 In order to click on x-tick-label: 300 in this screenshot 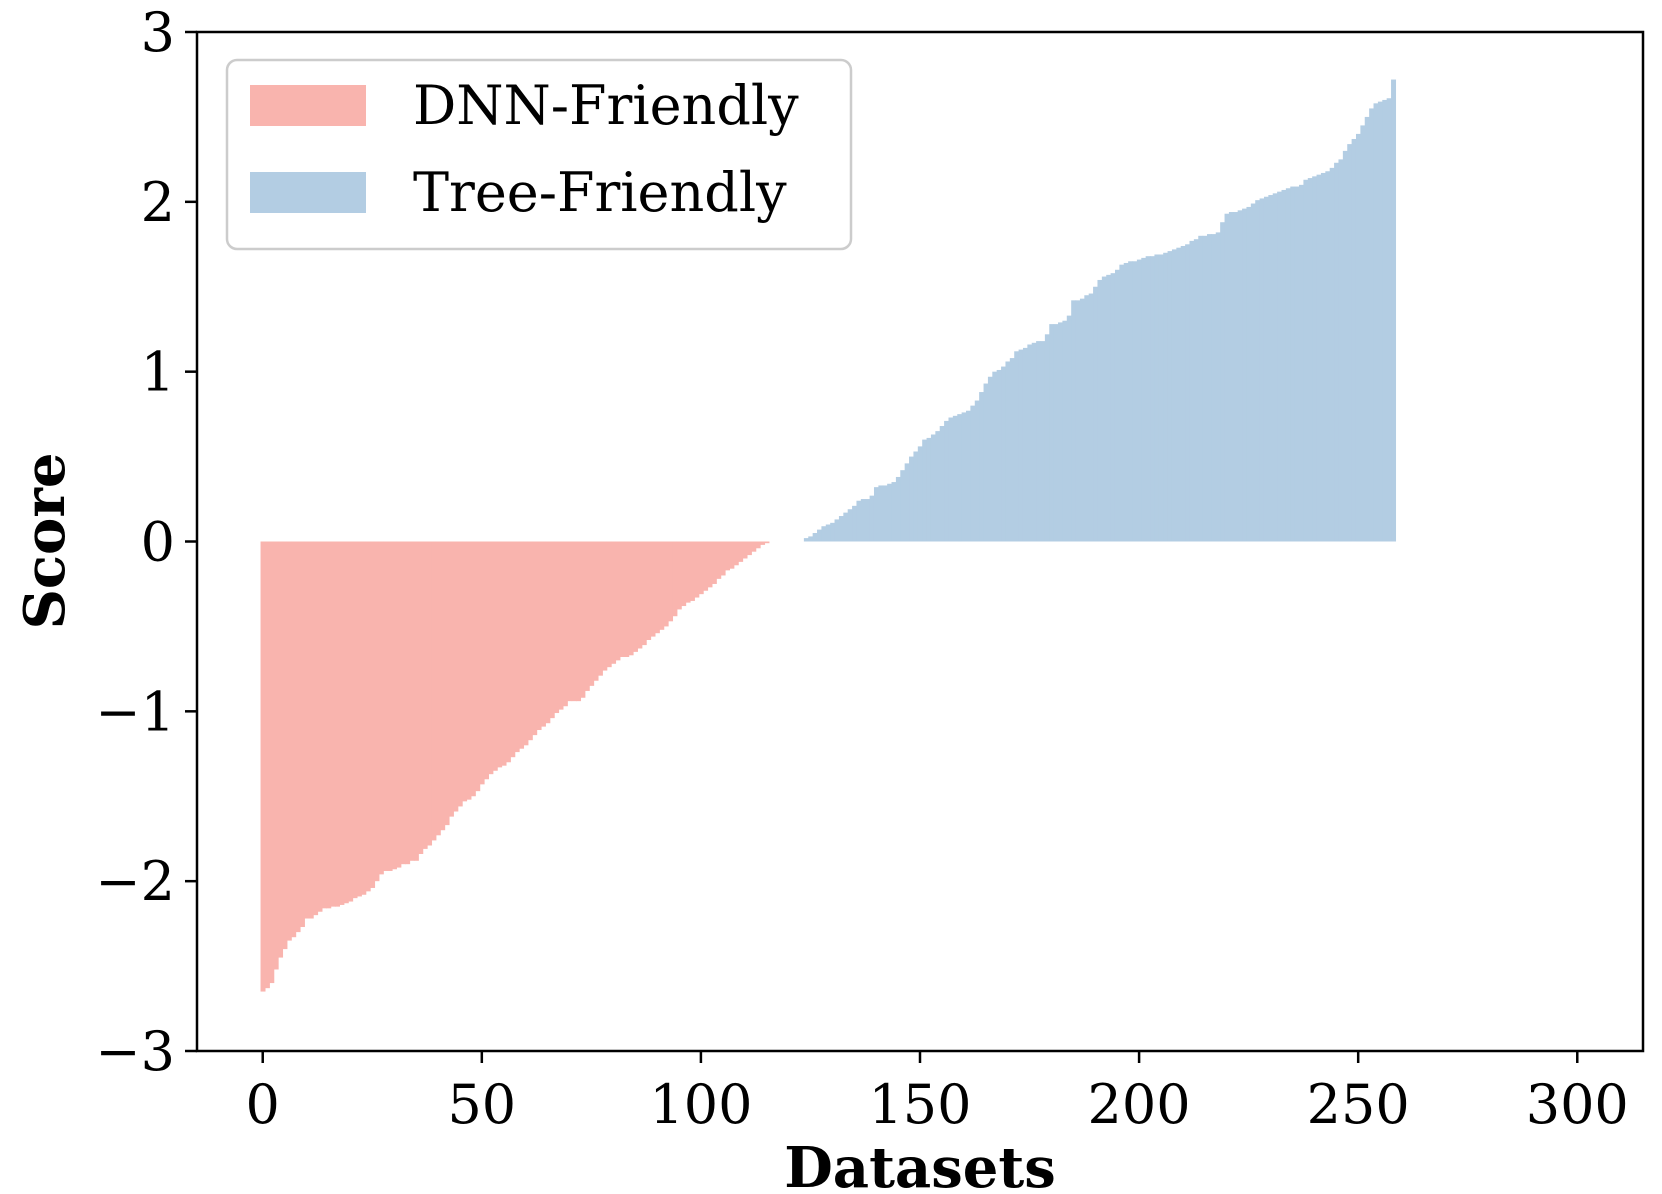, I will do `click(1577, 1104)`.